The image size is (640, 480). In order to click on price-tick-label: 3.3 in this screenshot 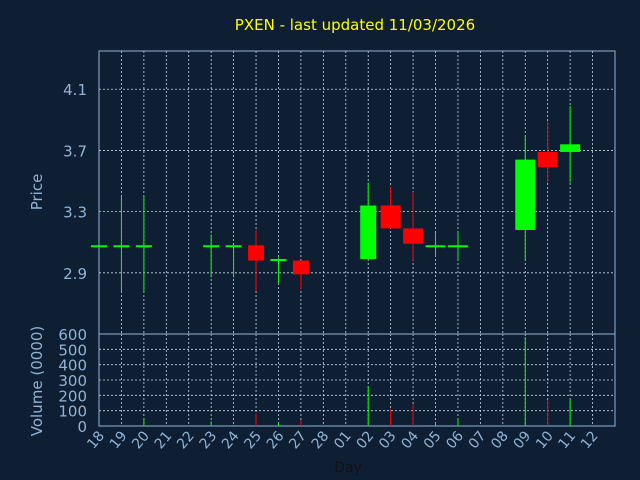, I will do `click(75, 213)`.